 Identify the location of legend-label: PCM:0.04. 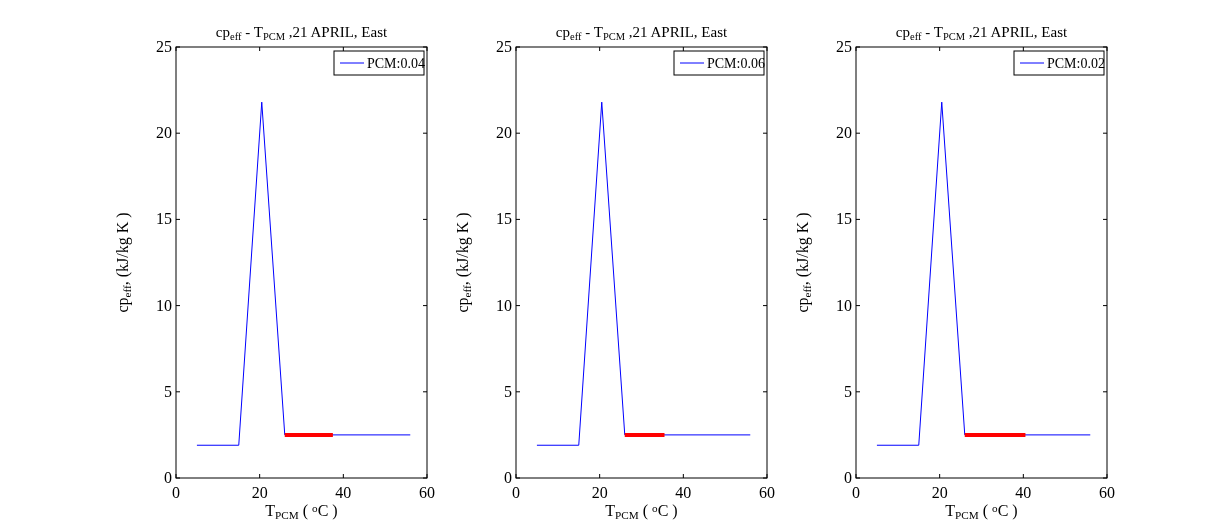
(396, 63).